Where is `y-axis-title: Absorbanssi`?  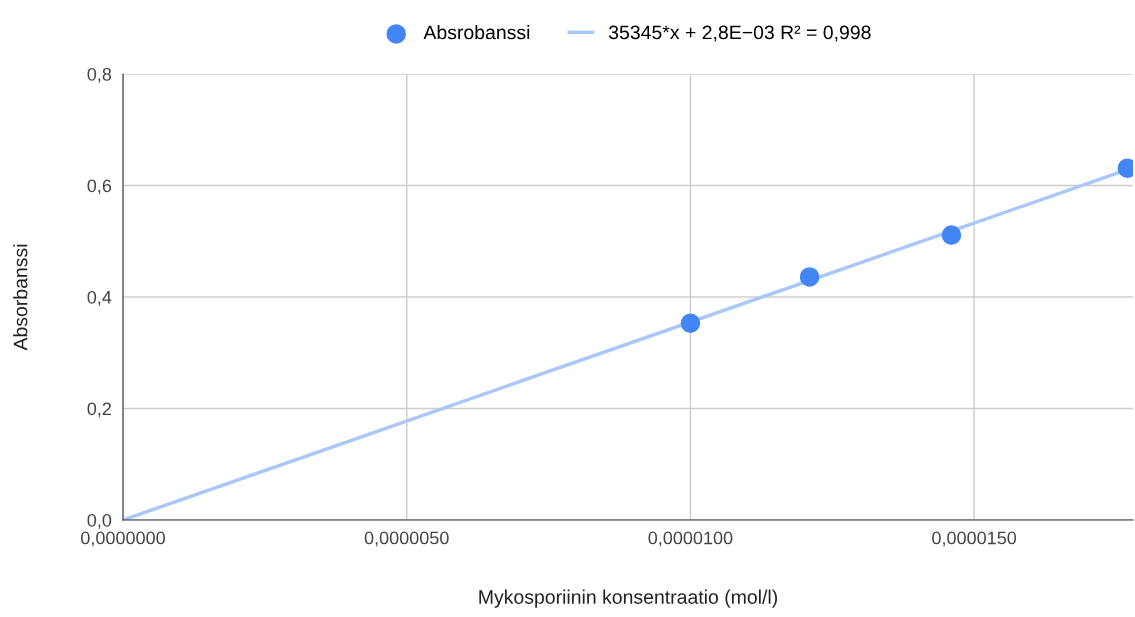 y-axis-title: Absorbanssi is located at coordinates (20, 297).